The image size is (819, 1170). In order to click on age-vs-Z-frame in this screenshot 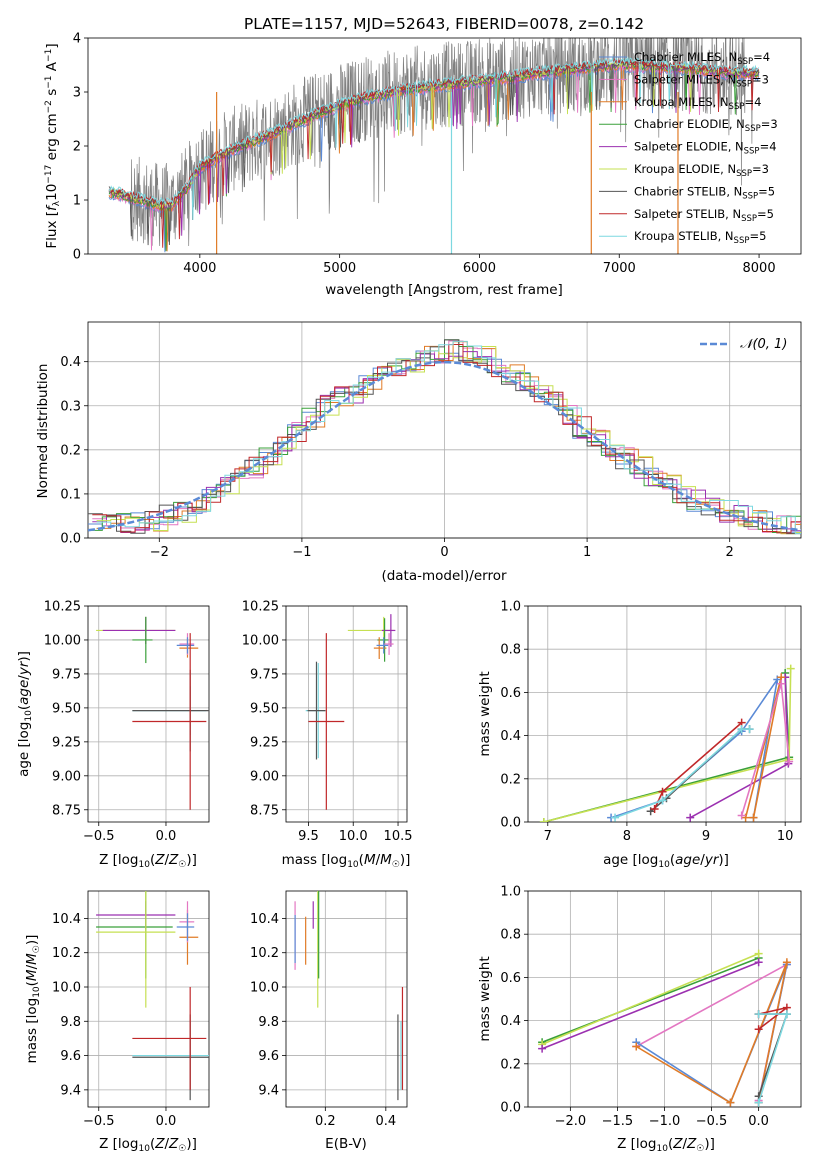, I will do `click(148, 714)`.